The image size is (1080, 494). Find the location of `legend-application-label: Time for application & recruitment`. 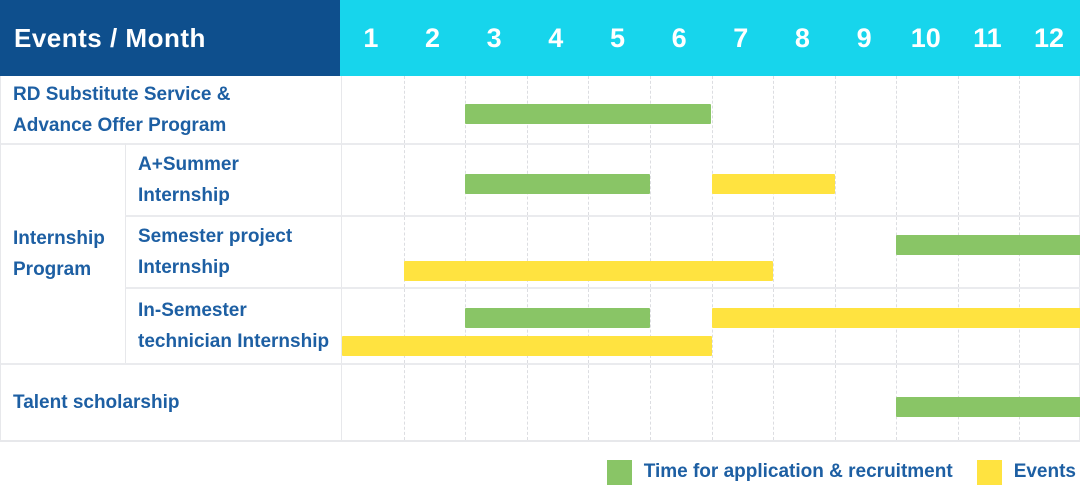

legend-application-label: Time for application & recruitment is located at coordinates (798, 471).